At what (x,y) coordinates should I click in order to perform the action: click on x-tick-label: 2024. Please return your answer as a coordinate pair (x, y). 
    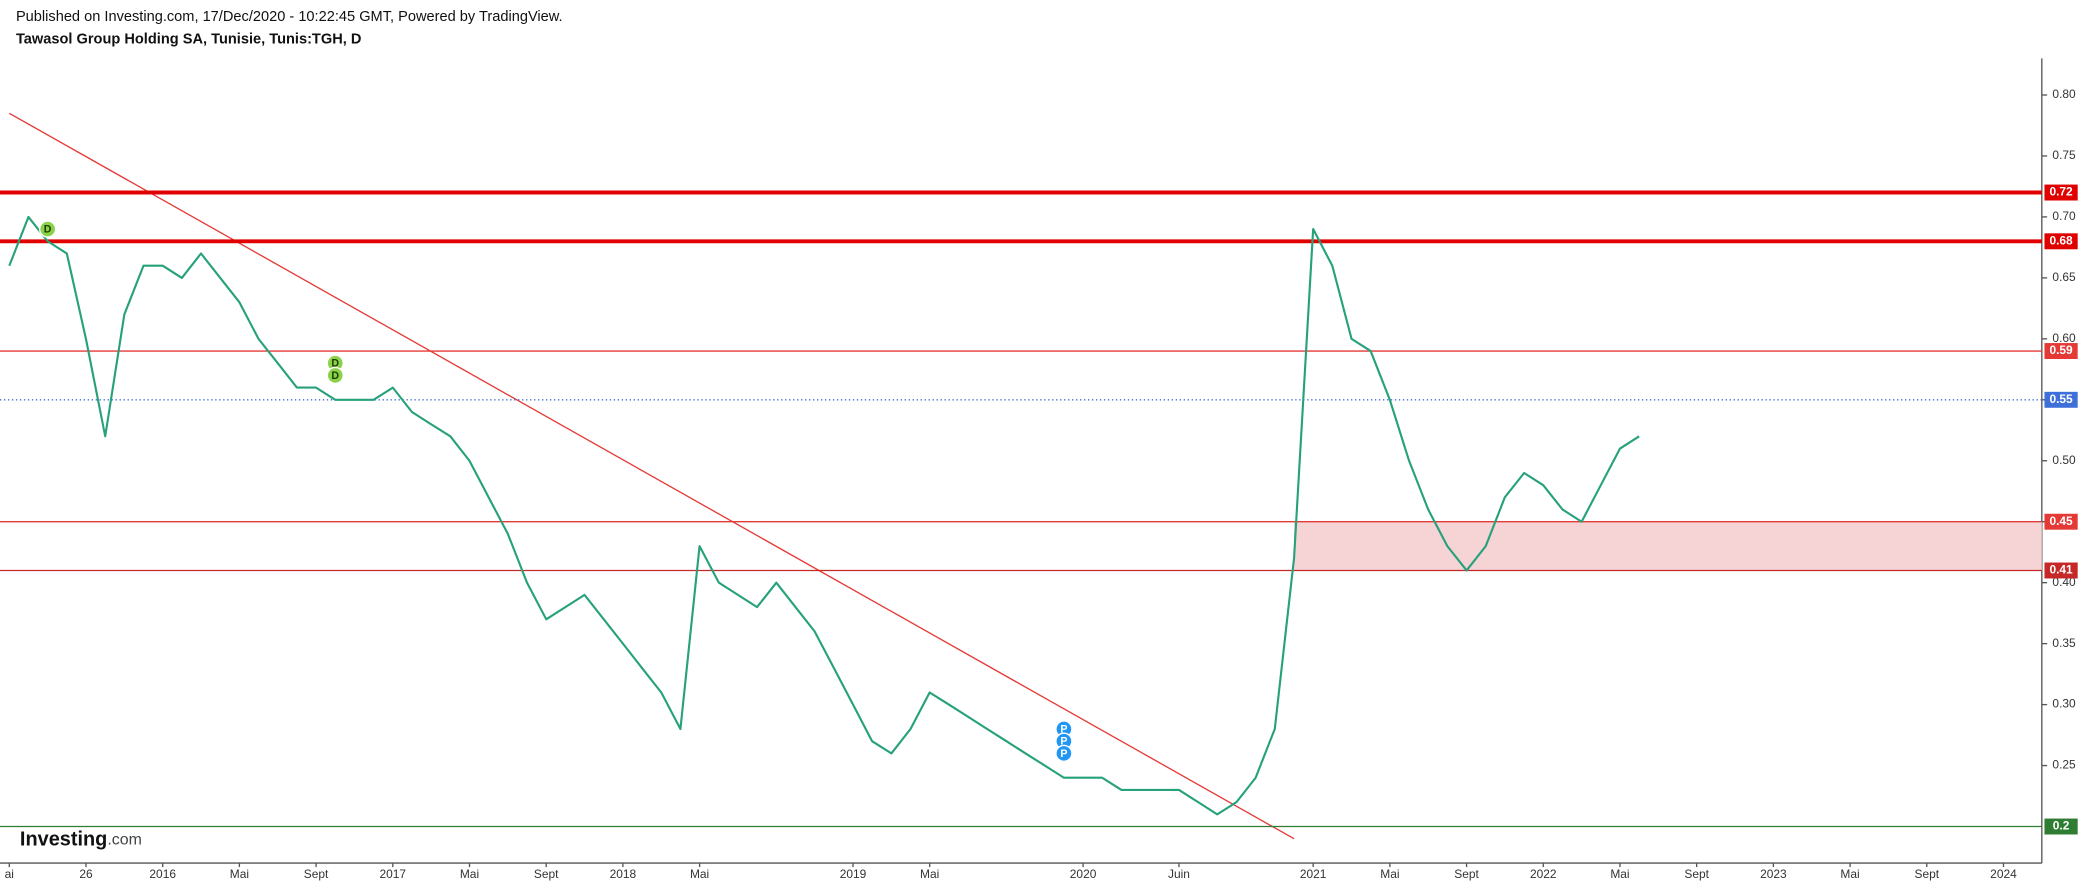
    Looking at the image, I should click on (2003, 874).